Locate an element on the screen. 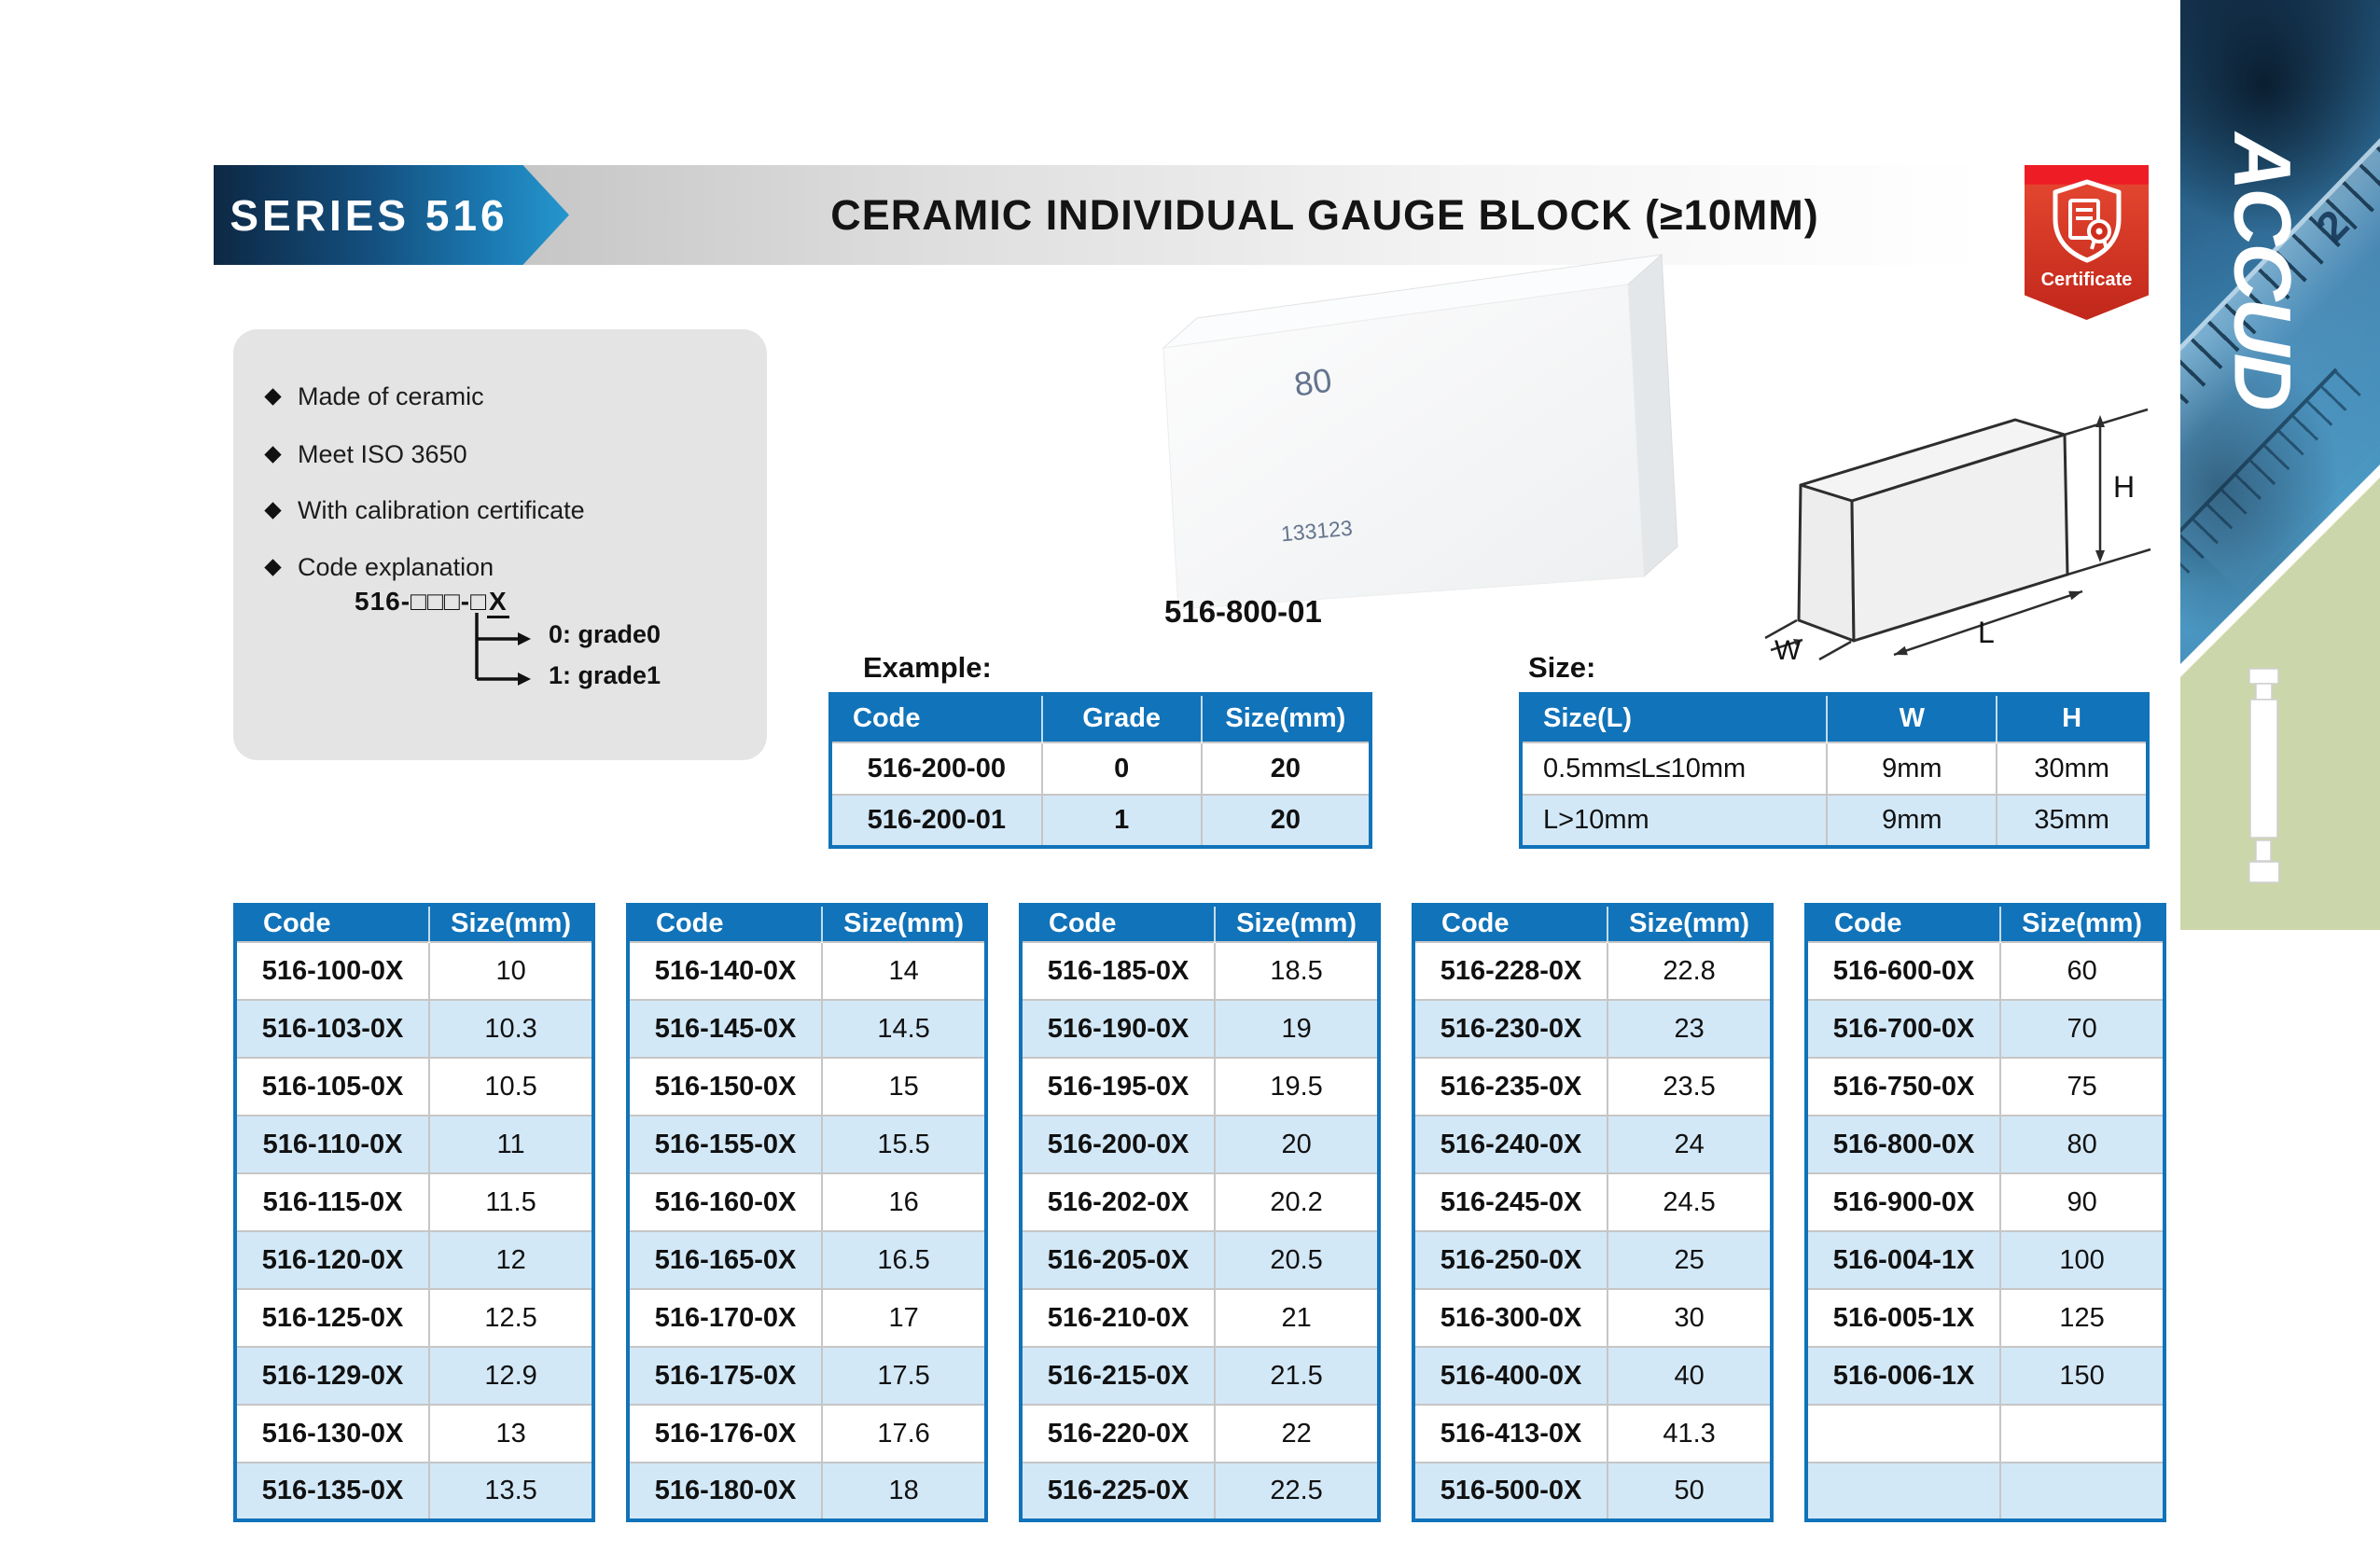 The image size is (2380, 1553). table-row is located at coordinates (1985, 1491).